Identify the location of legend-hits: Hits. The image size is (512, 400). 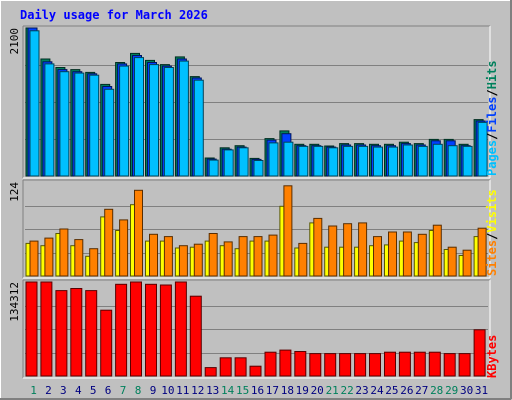
(492, 74).